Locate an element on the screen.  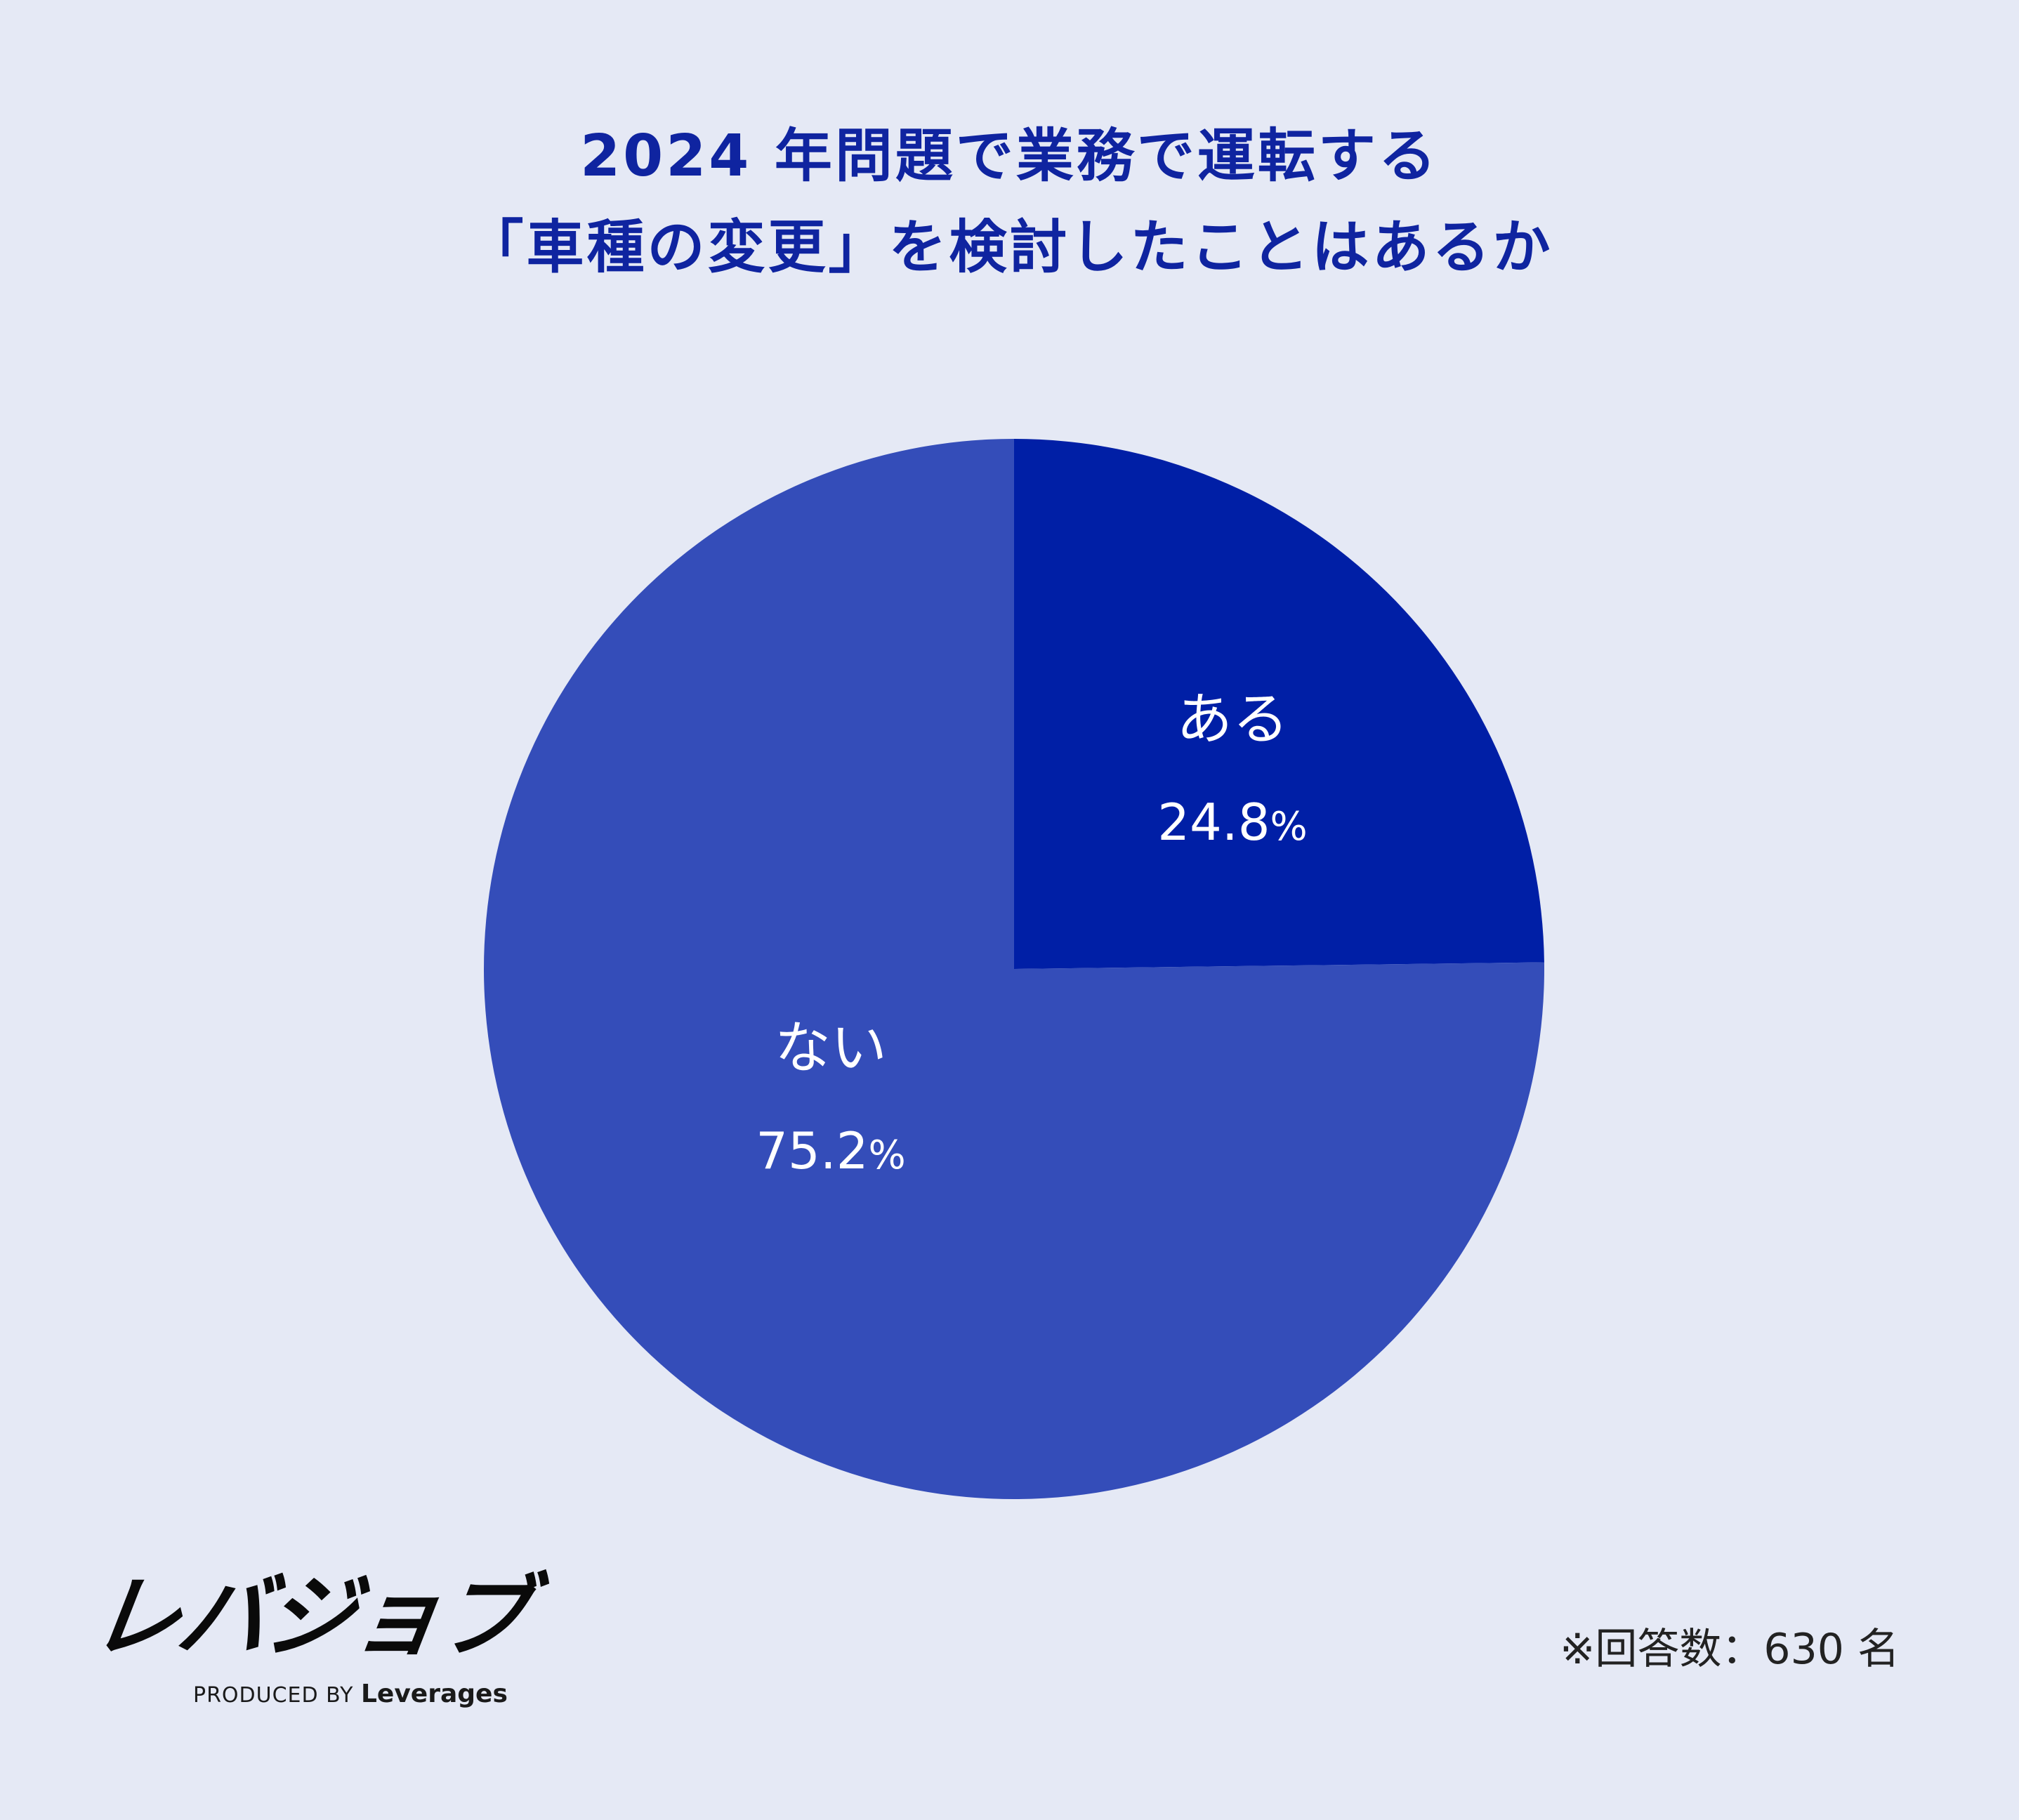
logo-produced-by: PRODUCED BY Leverages is located at coordinates (350, 1694).